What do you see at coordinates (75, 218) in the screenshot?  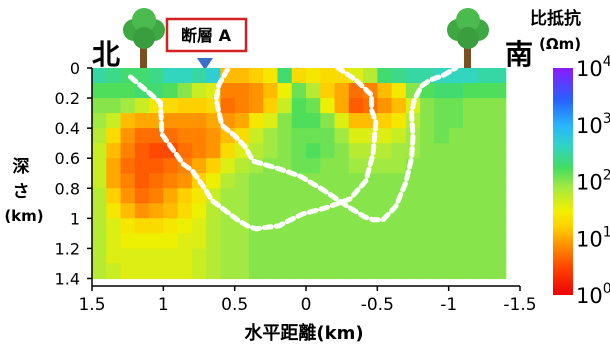 I see `y-tick-label: 1` at bounding box center [75, 218].